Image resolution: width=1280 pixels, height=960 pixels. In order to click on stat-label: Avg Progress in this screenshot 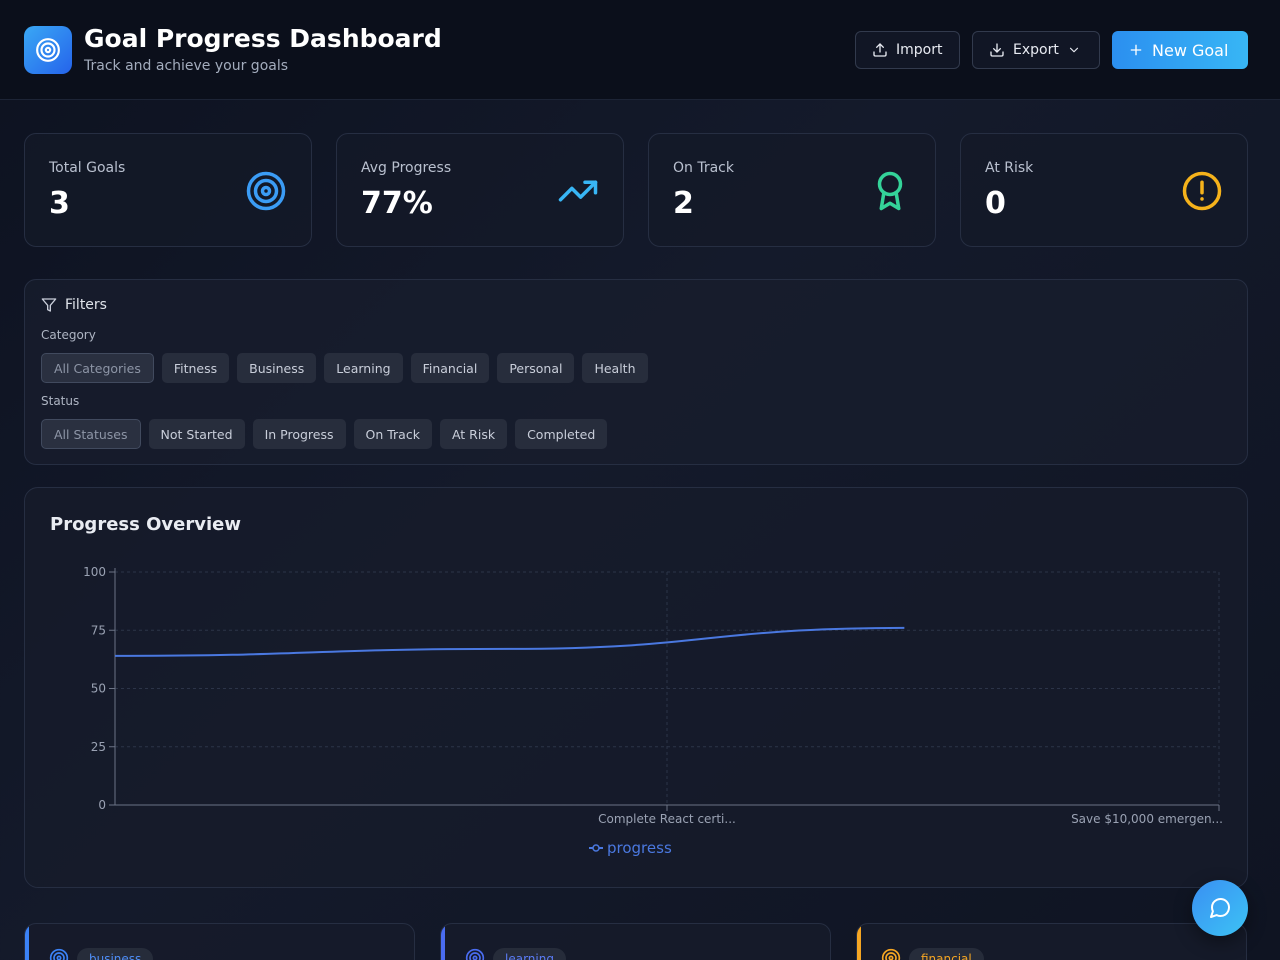, I will do `click(406, 168)`.